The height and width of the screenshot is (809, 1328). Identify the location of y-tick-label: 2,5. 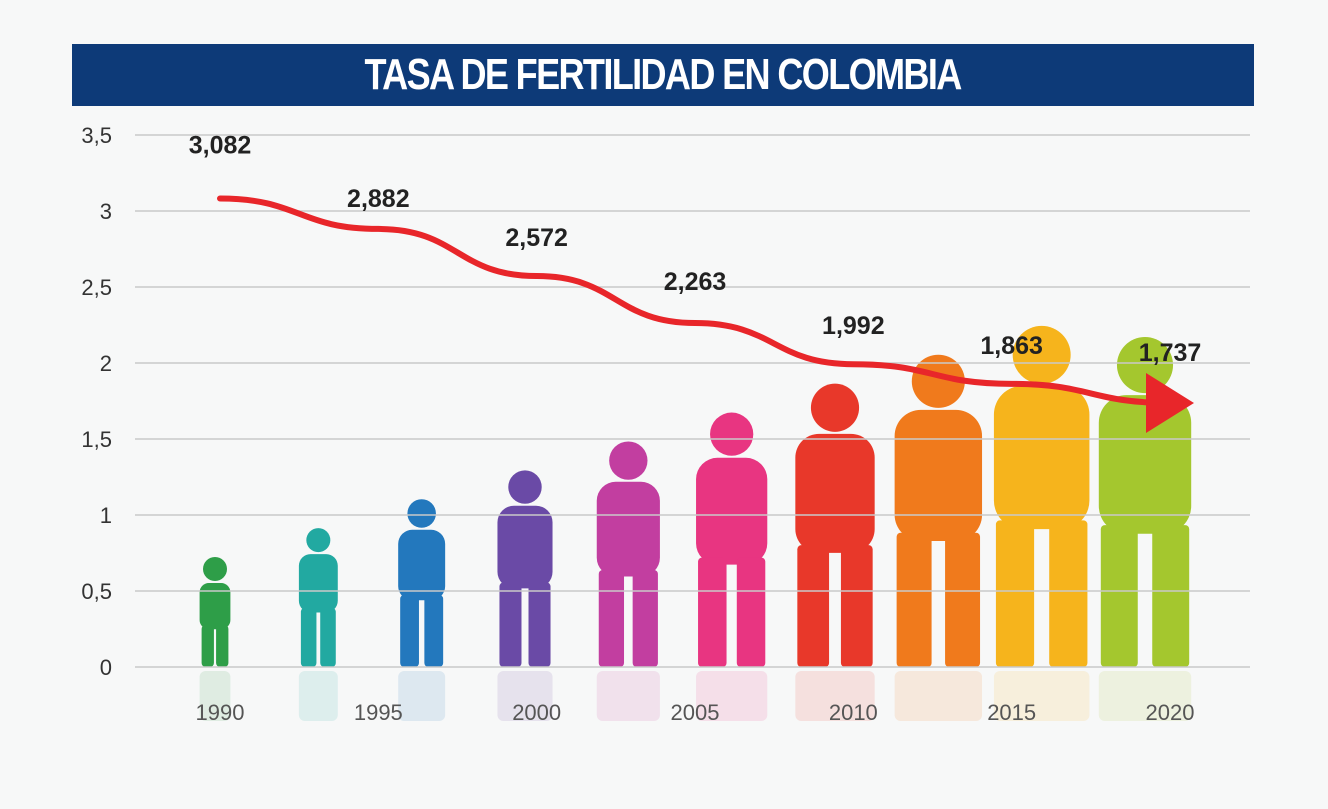
(96, 287).